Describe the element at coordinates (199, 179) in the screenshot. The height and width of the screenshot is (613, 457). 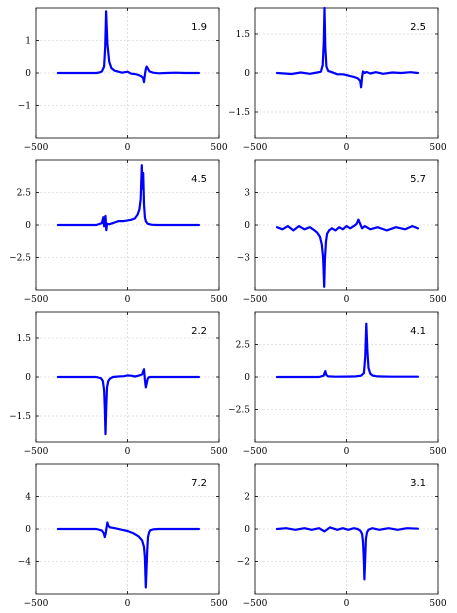
I see `subplot-annotation: 4.5` at that location.